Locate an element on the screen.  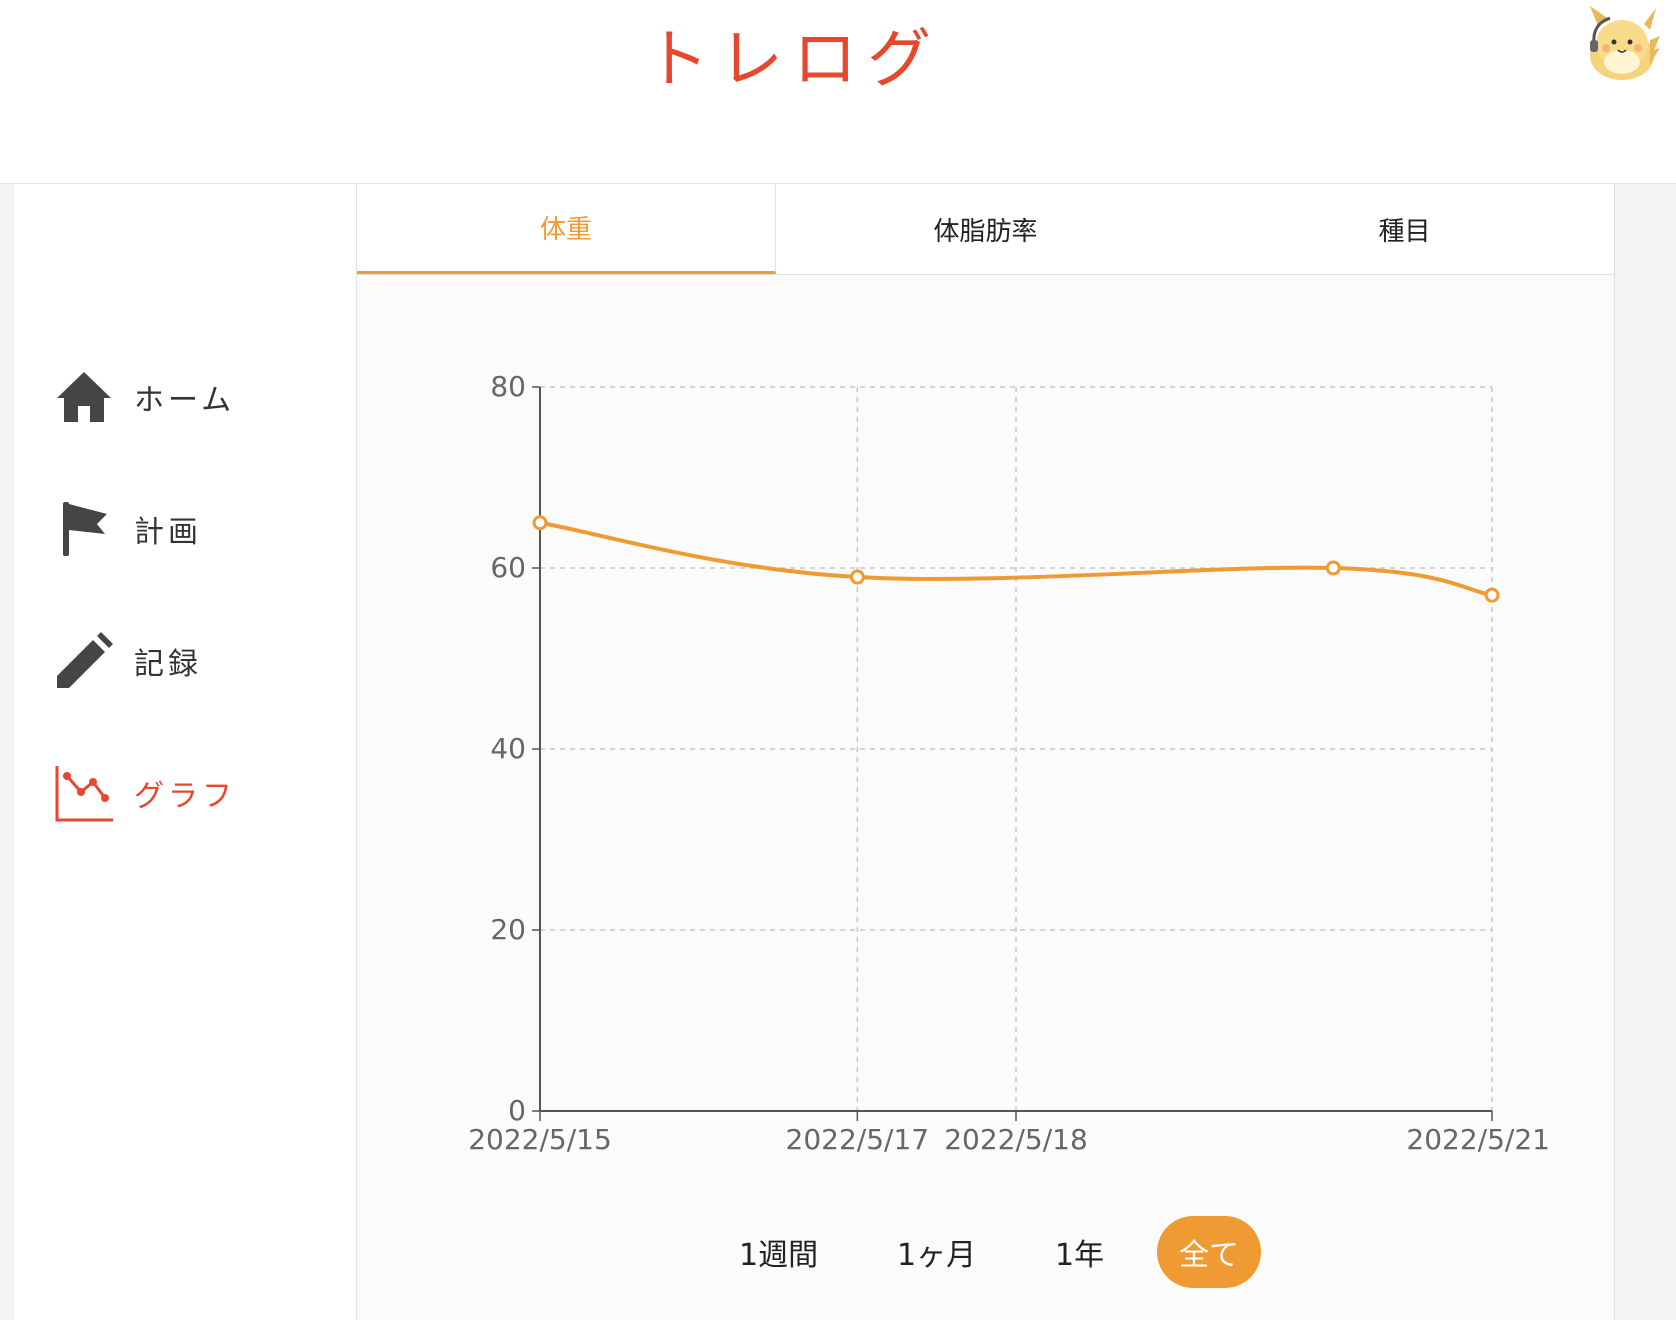
y-tick-label: 60 is located at coordinates (508, 567).